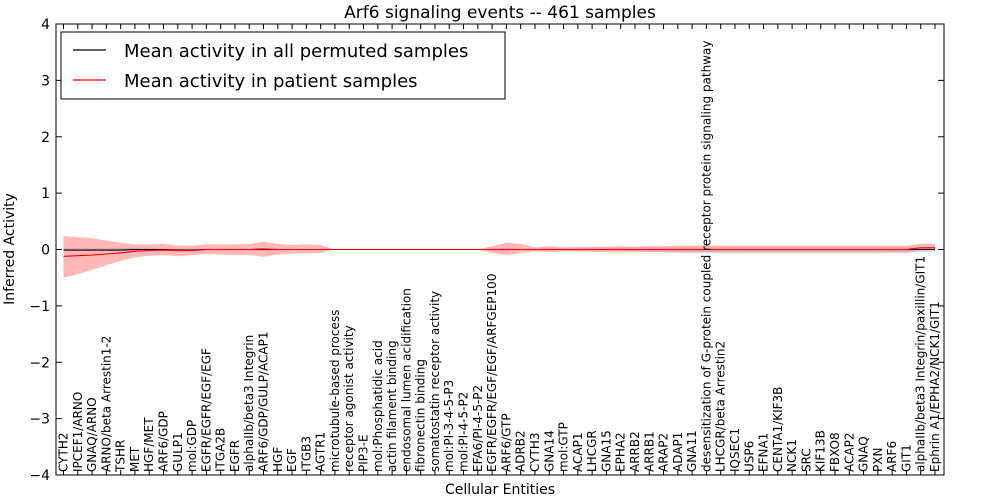 Image resolution: width=1000 pixels, height=500 pixels. I want to click on x-tick-label: receptor agonist activity, so click(349, 398).